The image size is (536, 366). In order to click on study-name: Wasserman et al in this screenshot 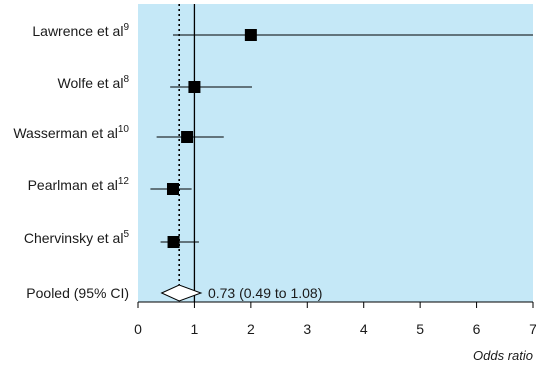, I will do `click(65, 133)`.